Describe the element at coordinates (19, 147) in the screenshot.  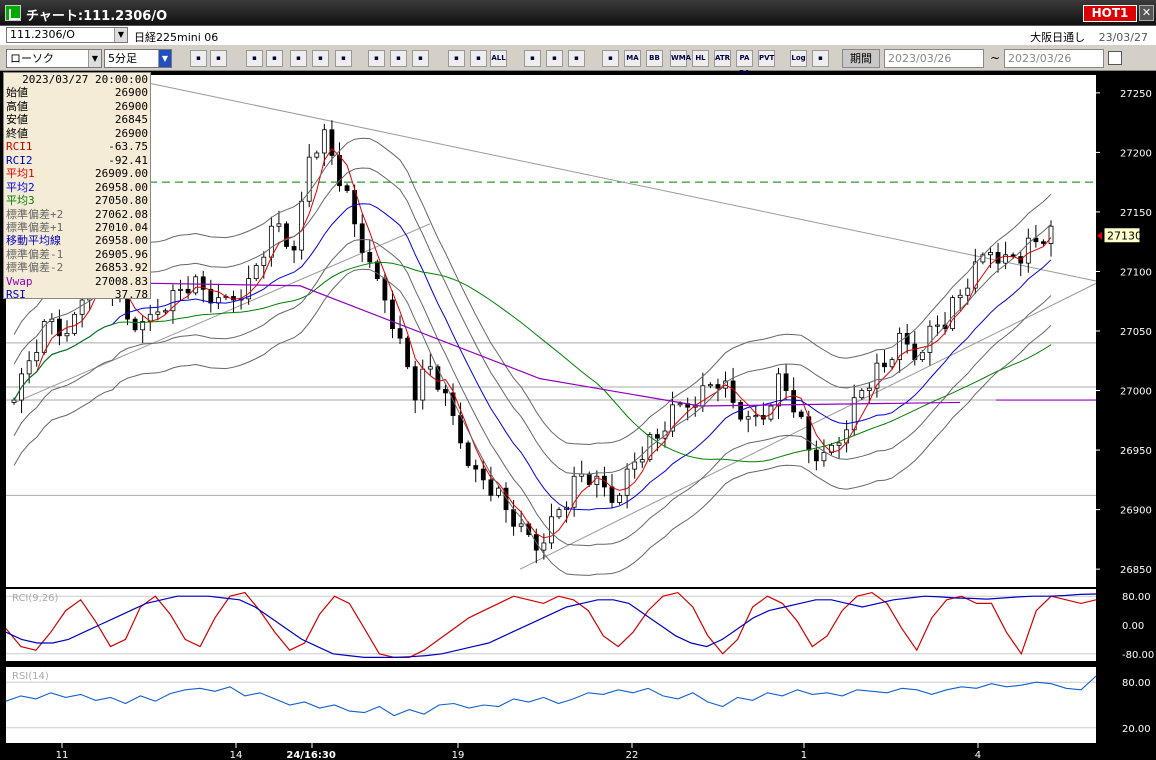
I see `info-label: RCI1` at that location.